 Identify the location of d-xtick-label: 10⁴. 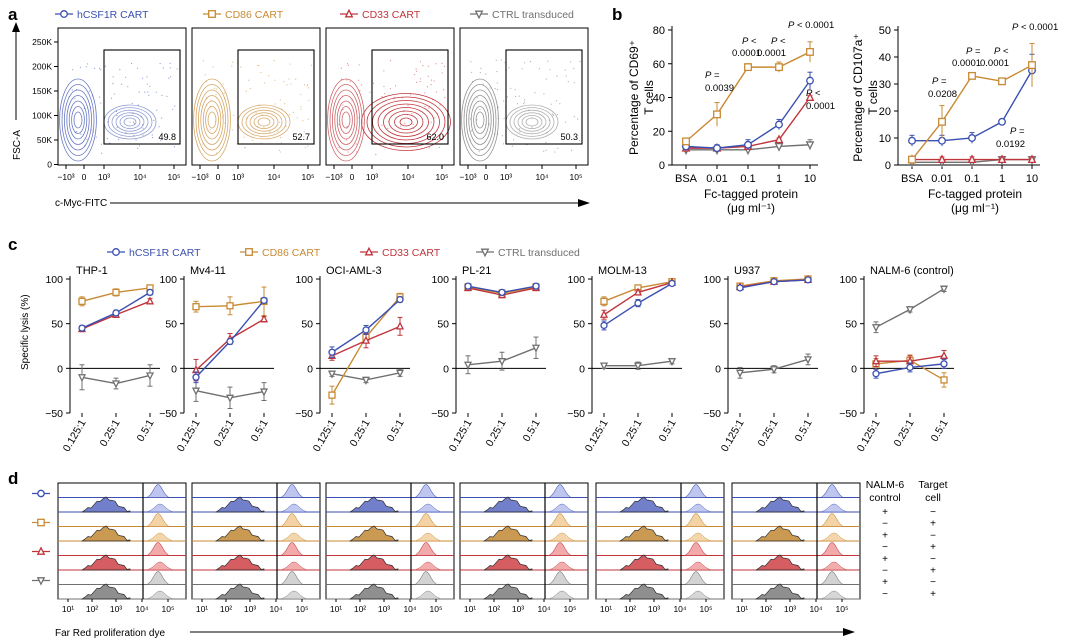
(141, 609).